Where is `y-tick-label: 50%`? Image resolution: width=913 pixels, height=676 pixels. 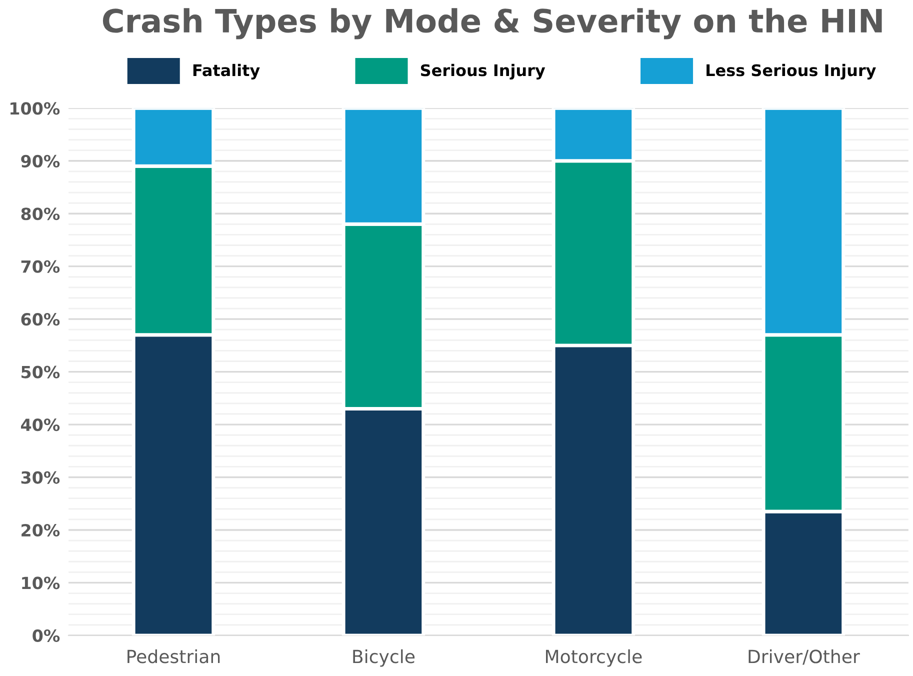
y-tick-label: 50% is located at coordinates (41, 372).